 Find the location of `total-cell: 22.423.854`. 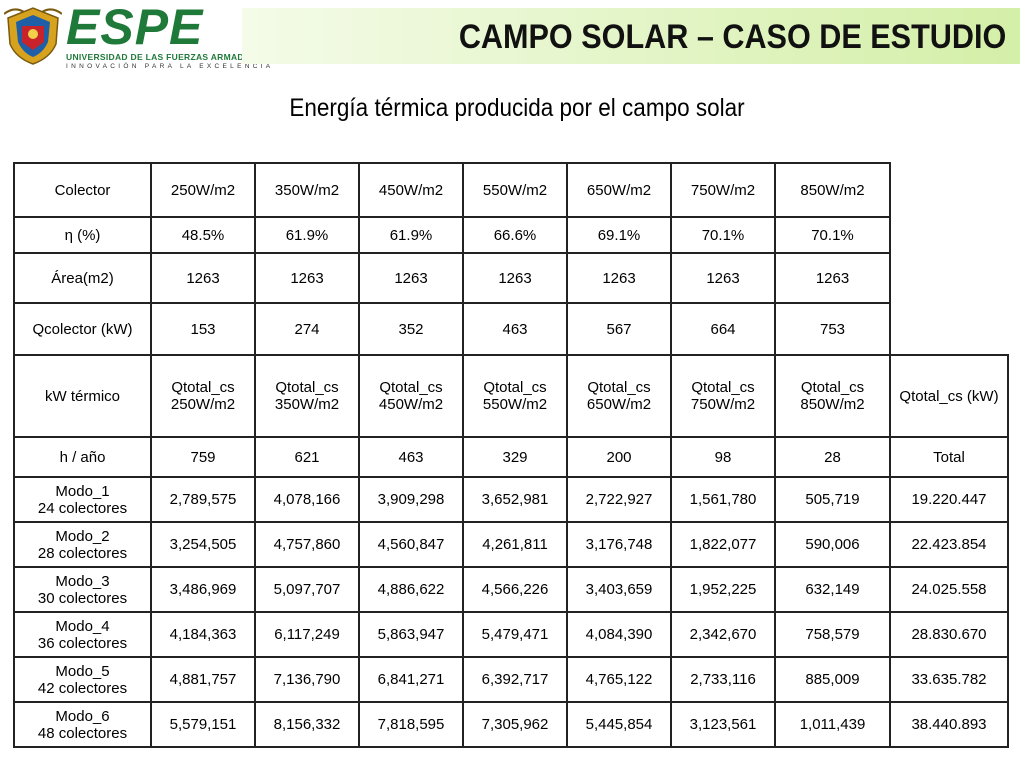

total-cell: 22.423.854 is located at coordinates (949, 544).